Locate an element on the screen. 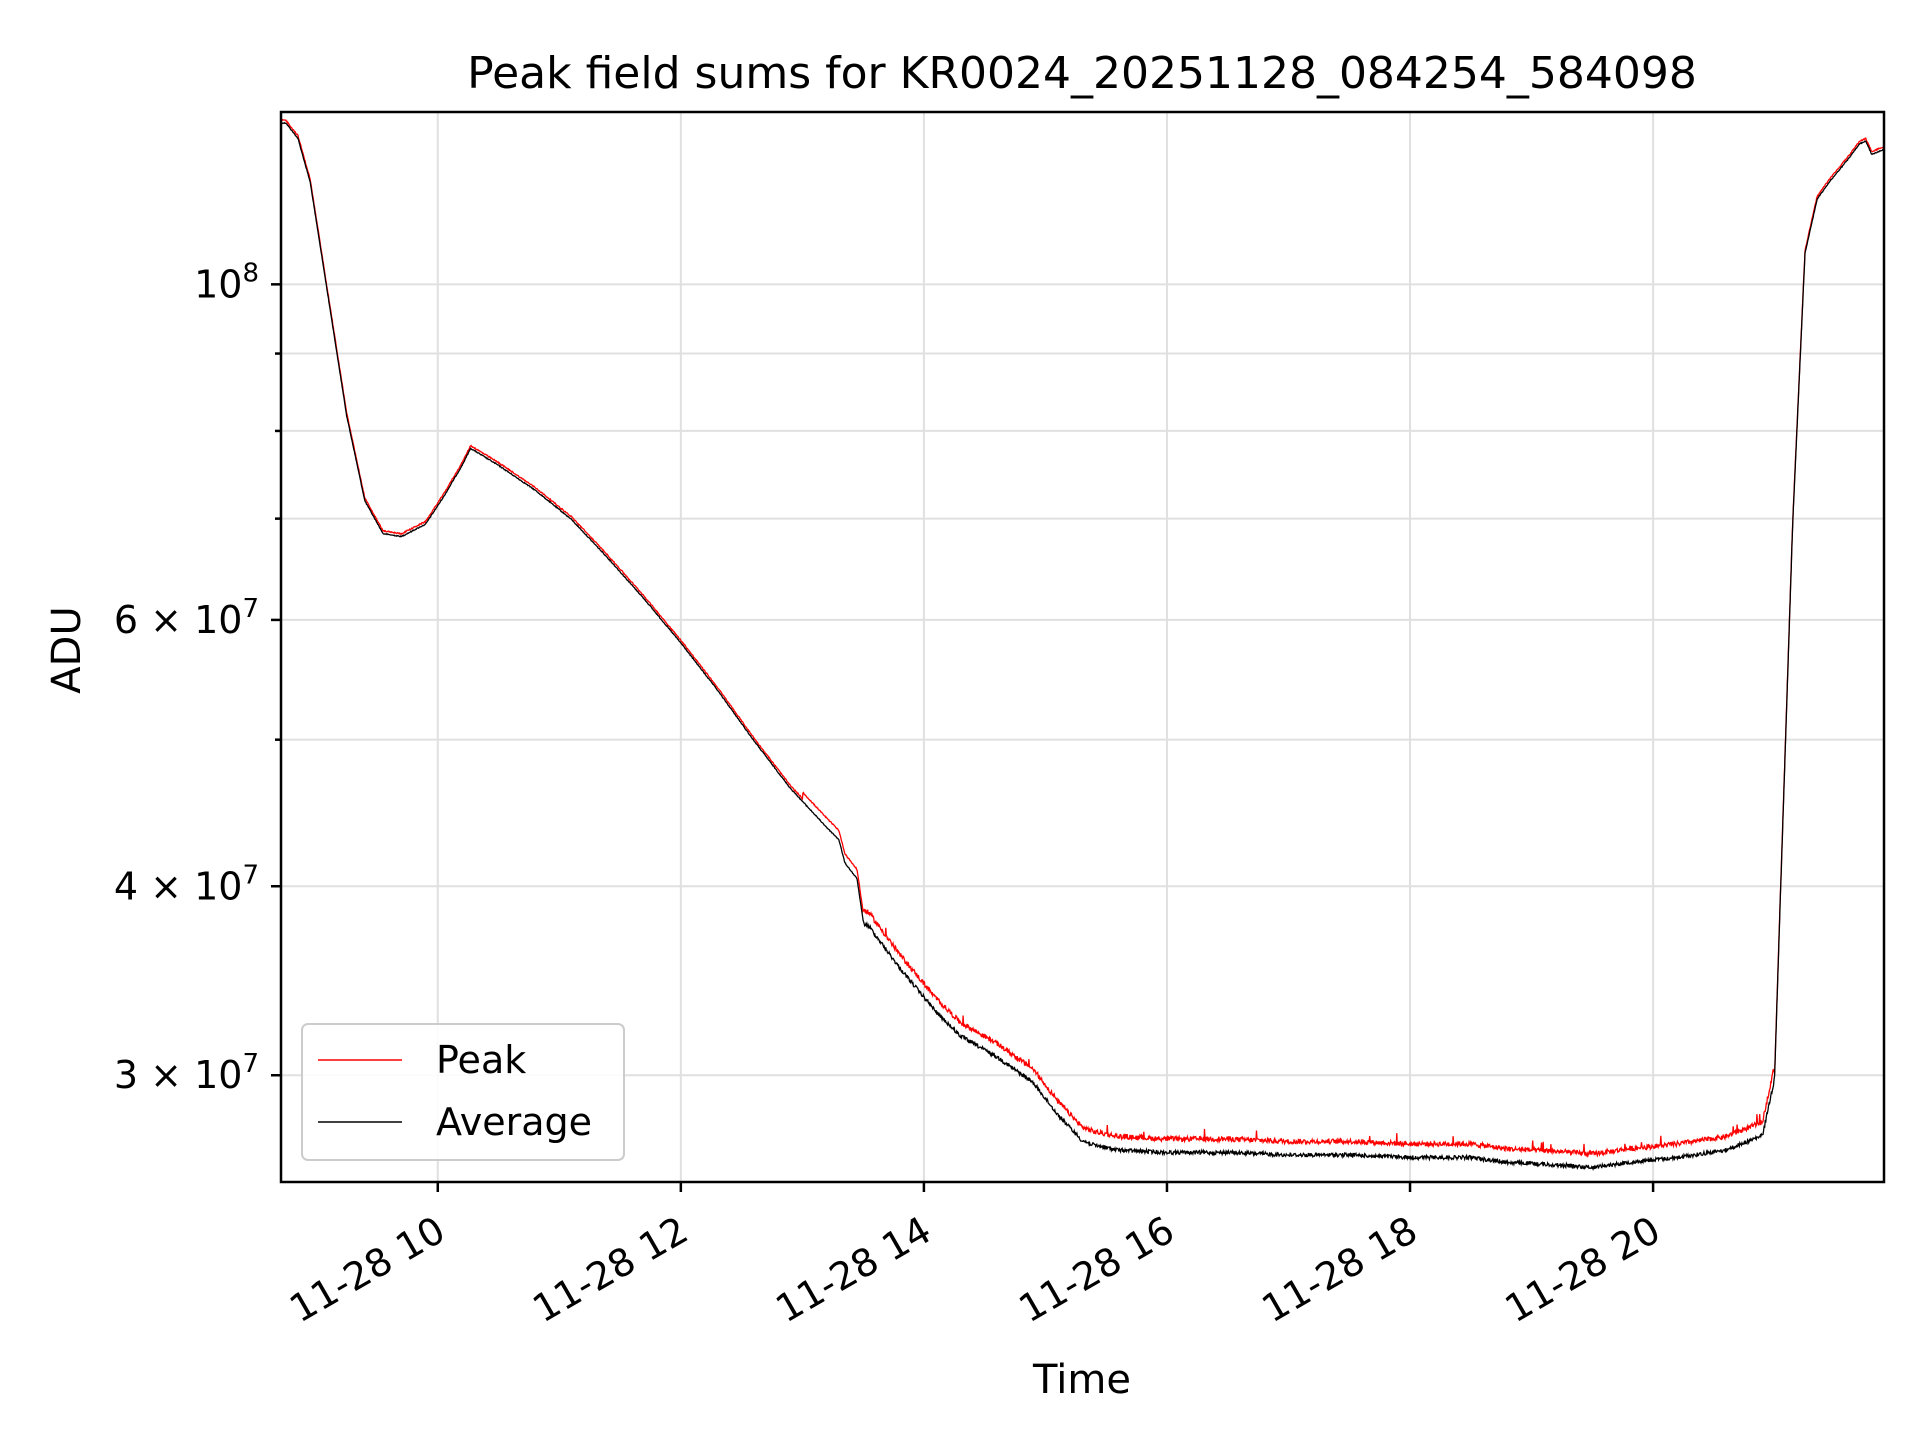 Image resolution: width=1920 pixels, height=1440 pixels. legend-average-label: Average is located at coordinates (514, 1122).